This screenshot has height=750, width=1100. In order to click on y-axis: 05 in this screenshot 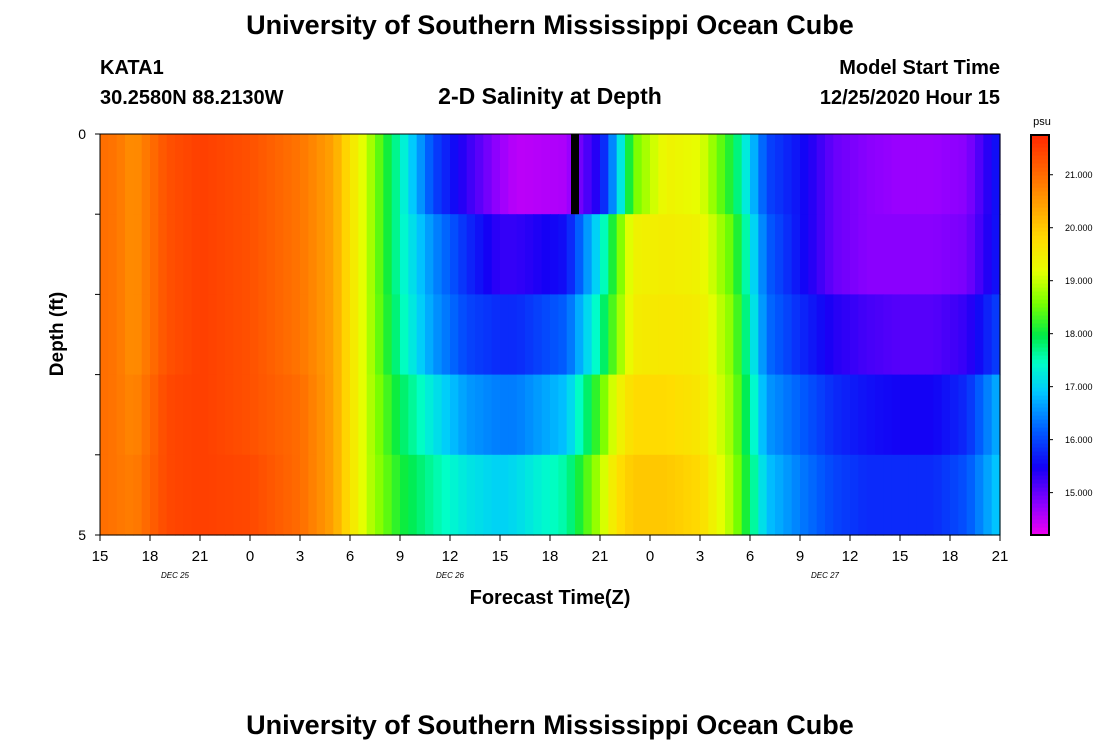, I will do `click(89, 334)`.